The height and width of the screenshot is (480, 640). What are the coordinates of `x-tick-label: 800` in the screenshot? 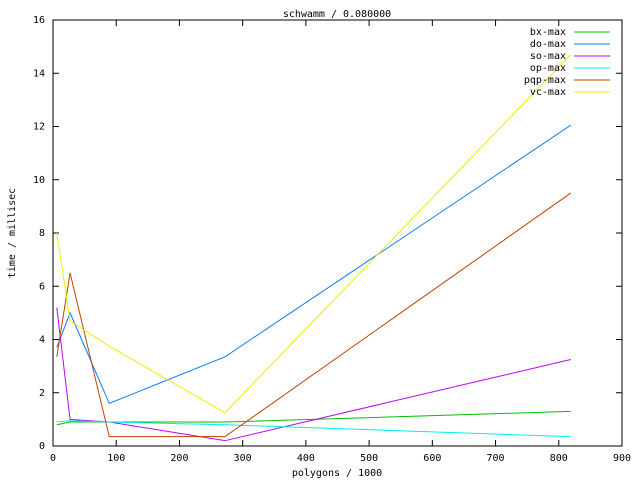 It's located at (559, 458).